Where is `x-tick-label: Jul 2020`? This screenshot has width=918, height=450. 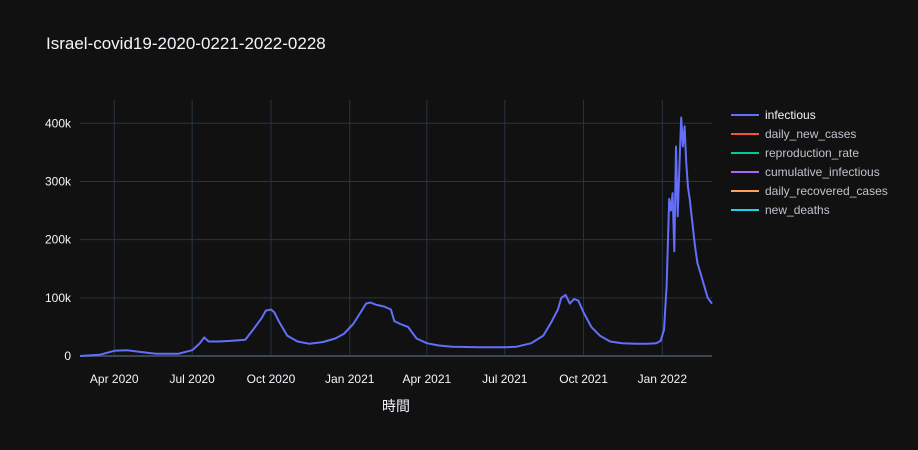 x-tick-label: Jul 2020 is located at coordinates (192, 379).